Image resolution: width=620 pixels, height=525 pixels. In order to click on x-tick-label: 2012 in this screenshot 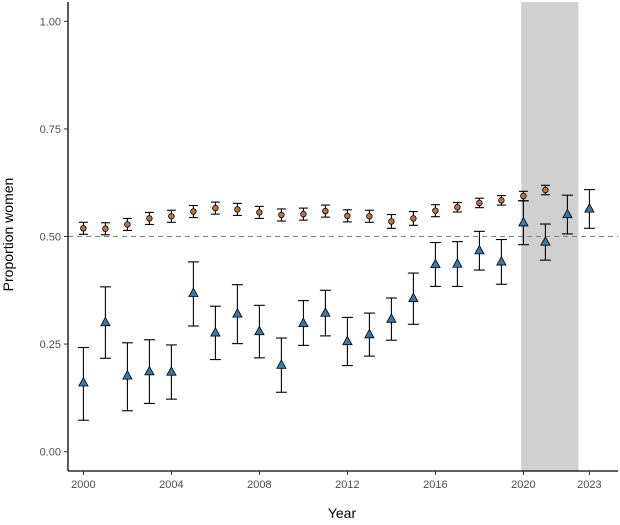, I will do `click(347, 485)`.